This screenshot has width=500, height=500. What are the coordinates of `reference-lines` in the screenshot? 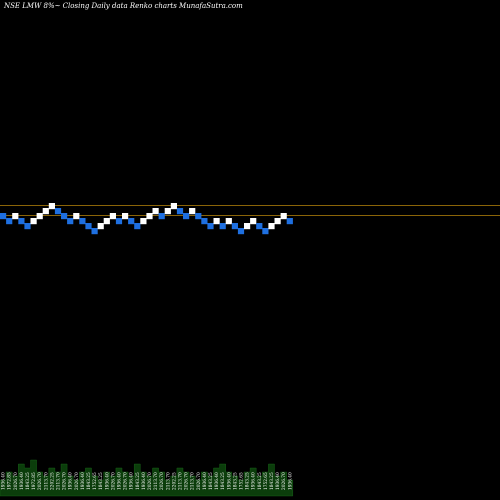 It's located at (250, 211).